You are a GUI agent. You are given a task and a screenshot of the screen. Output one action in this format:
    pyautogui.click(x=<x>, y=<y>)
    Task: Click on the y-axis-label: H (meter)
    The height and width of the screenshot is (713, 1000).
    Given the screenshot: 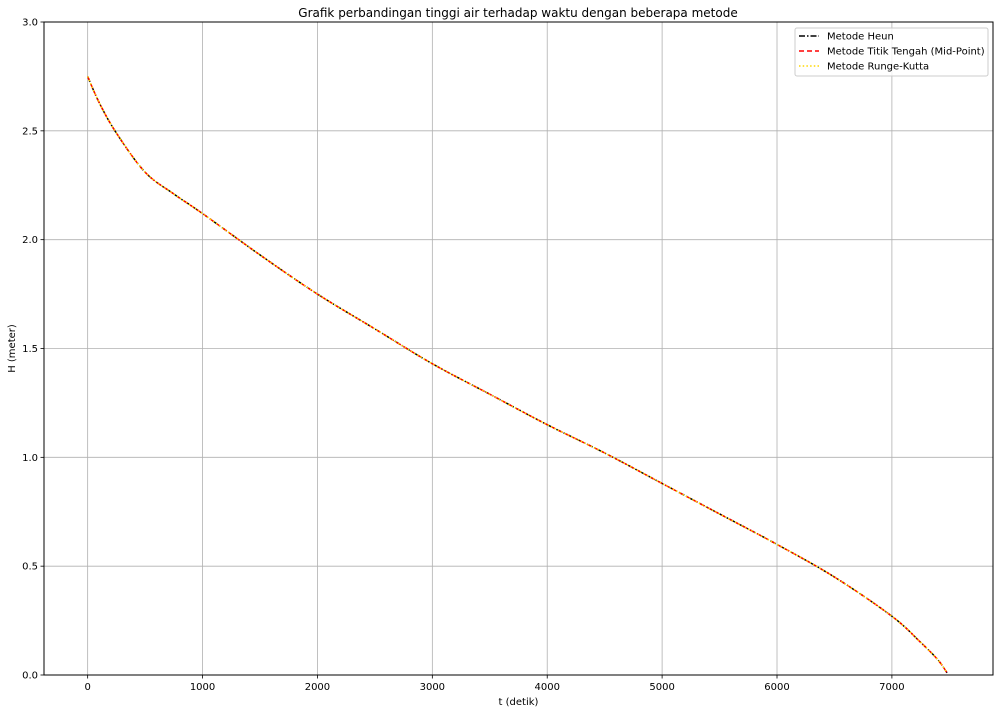 What is the action you would take?
    pyautogui.click(x=12, y=348)
    